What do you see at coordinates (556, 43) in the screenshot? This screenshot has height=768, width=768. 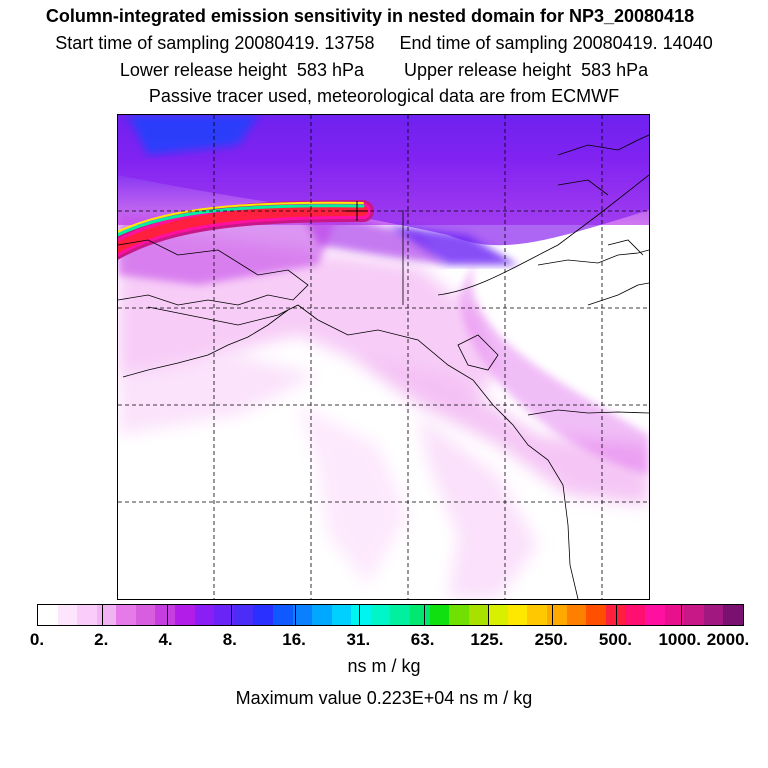 I see `end-time-label: End time of sampling 20080419. 14040` at bounding box center [556, 43].